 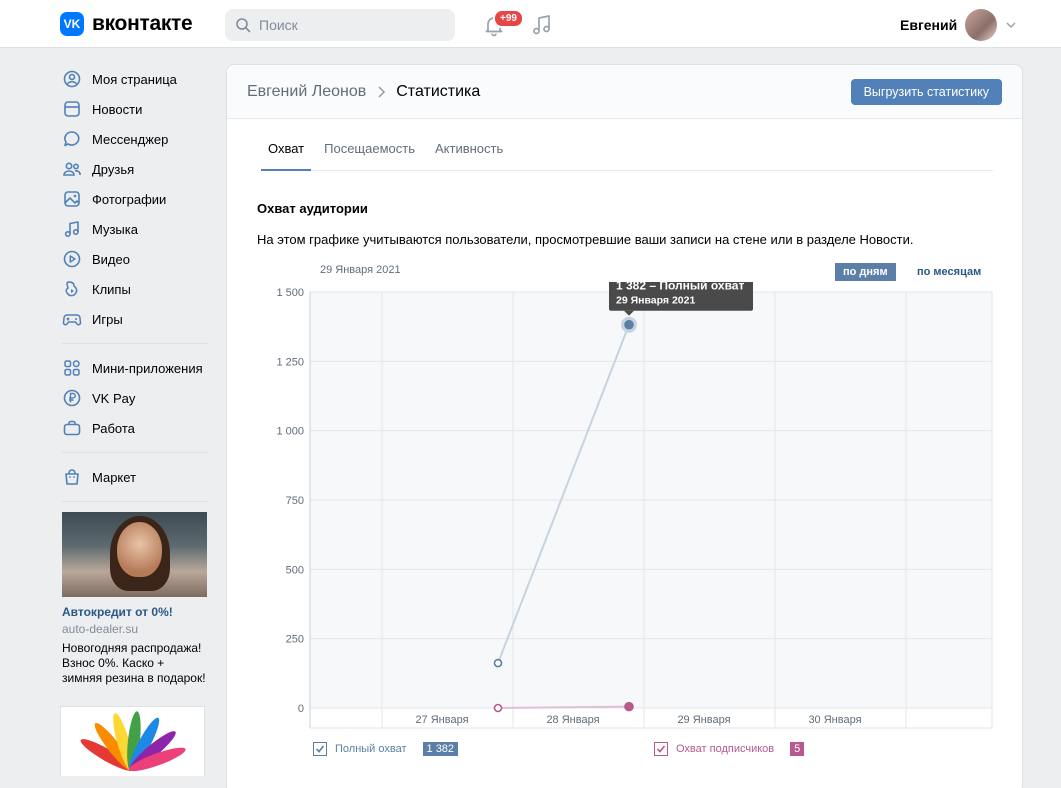 What do you see at coordinates (142, 23) in the screenshot?
I see `vk-logo-text: вконтакте` at bounding box center [142, 23].